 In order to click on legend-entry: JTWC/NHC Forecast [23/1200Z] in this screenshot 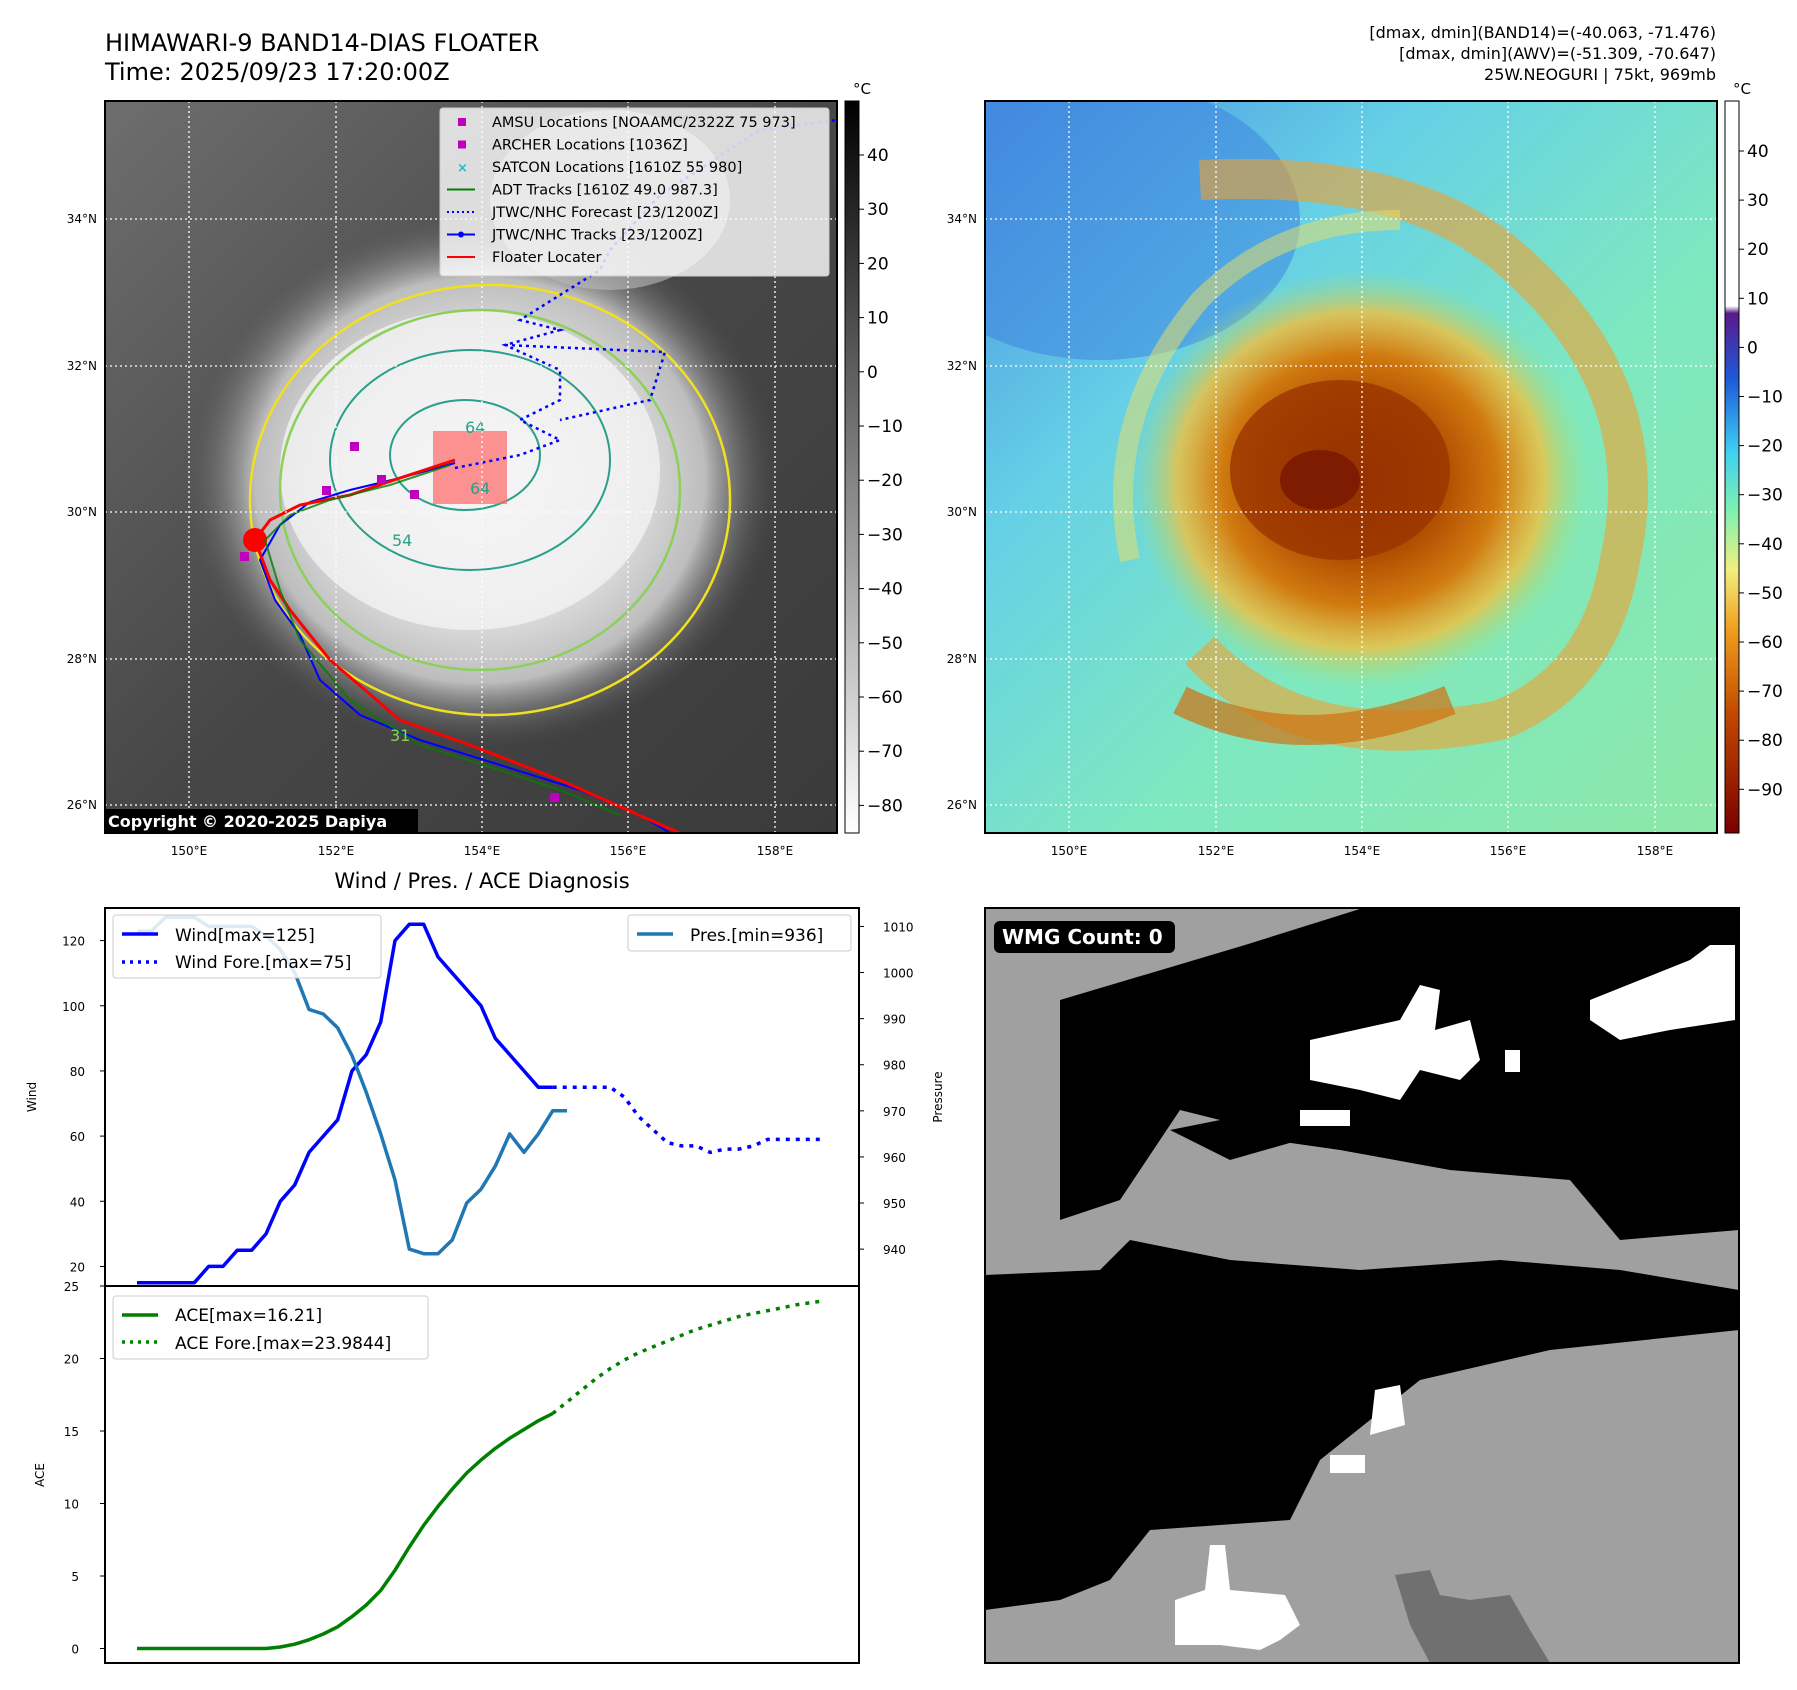, I will do `click(582, 213)`.